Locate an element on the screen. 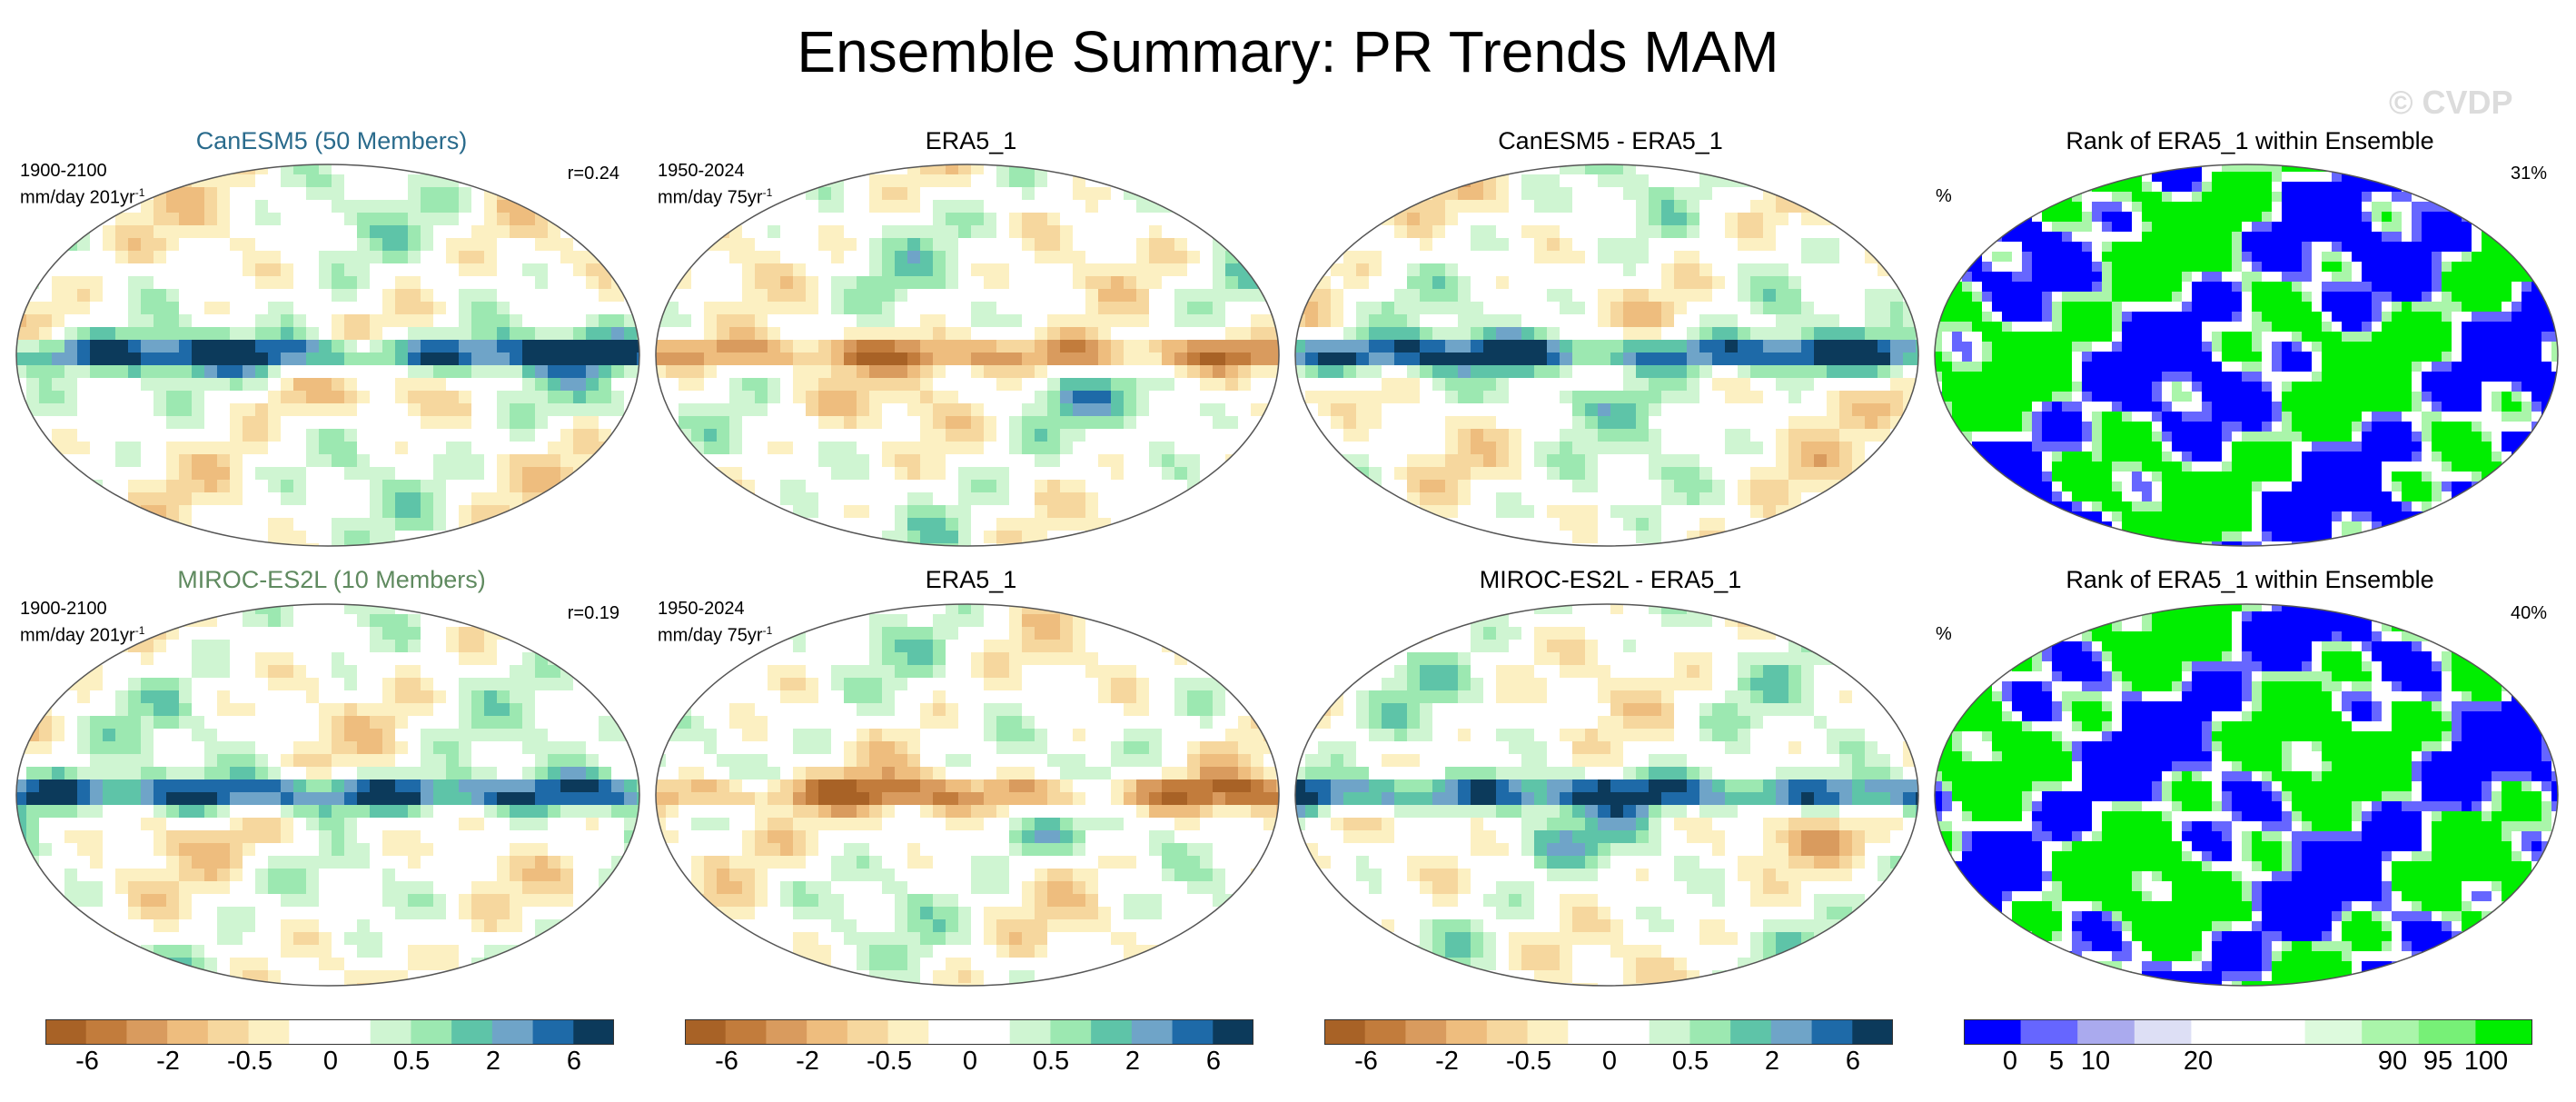 Image resolution: width=2576 pixels, height=1102 pixels. units-label-rank-row1: % is located at coordinates (1944, 196).